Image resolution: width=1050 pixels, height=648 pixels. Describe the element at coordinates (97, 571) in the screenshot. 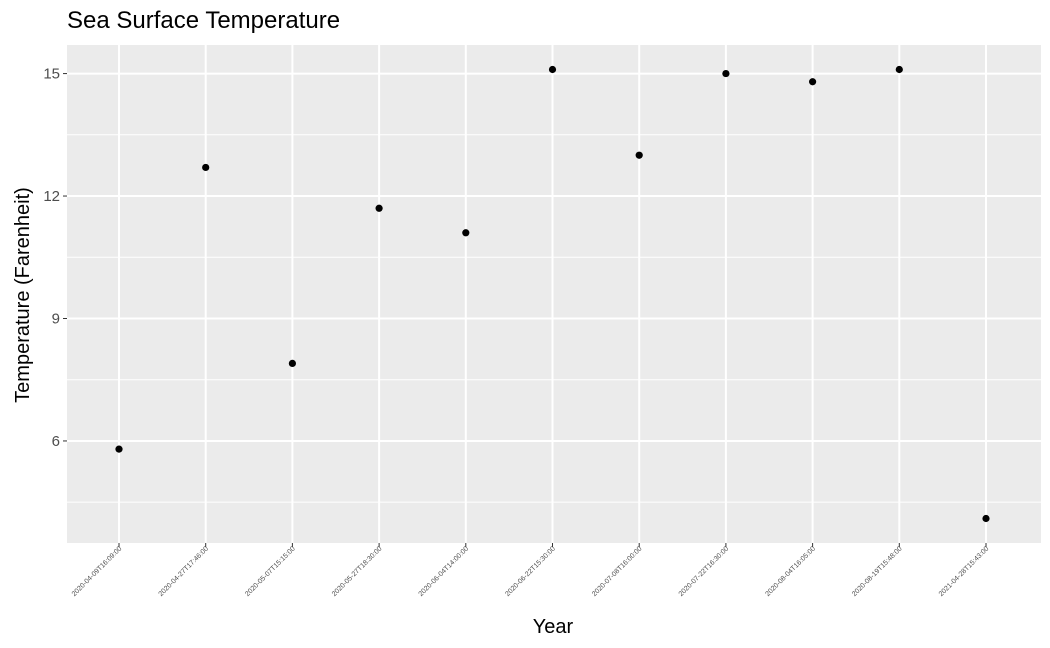

I see `x-tick-label: 2020-04-09T16:09:00` at that location.